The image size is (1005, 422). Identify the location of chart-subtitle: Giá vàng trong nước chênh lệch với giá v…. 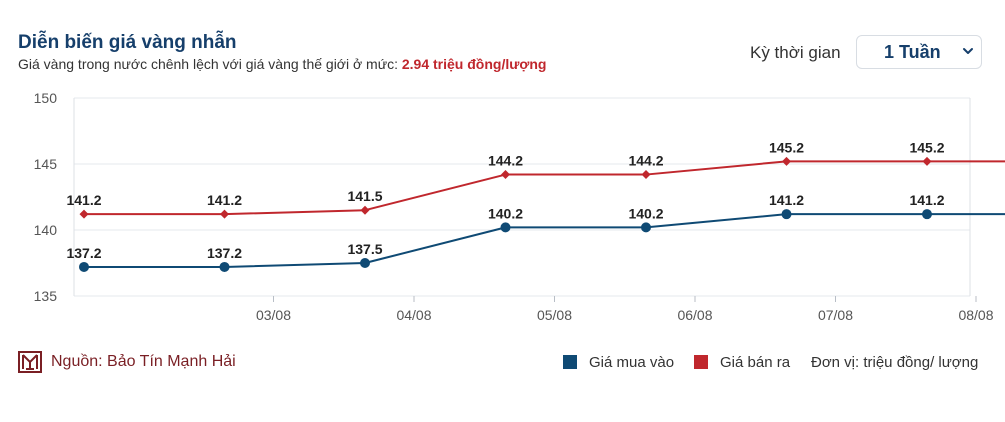
(282, 64).